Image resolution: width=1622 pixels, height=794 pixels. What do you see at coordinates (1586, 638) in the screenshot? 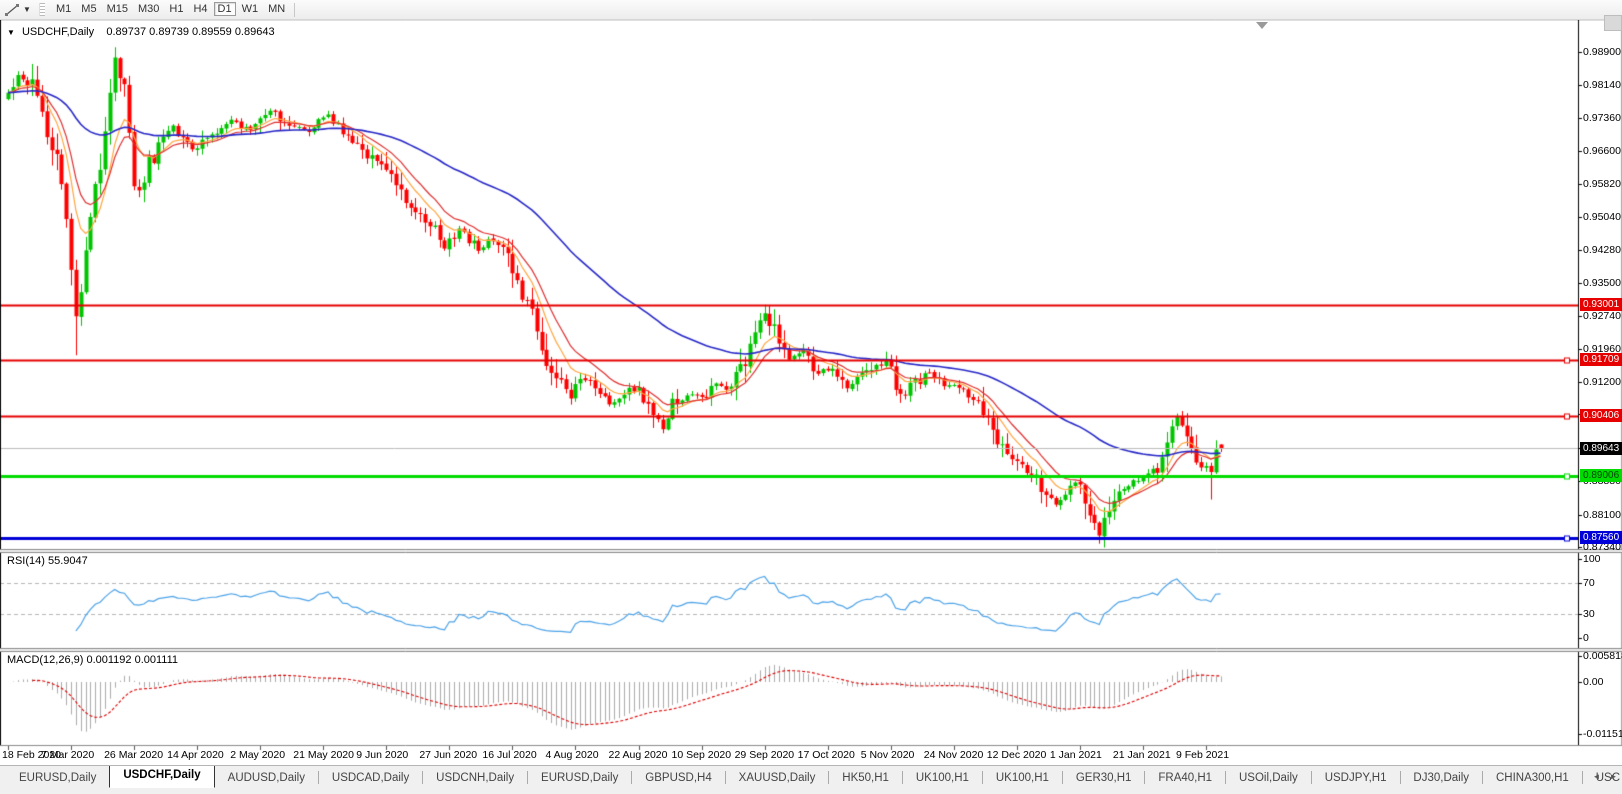
I see `rsi-tick-label: 0` at bounding box center [1586, 638].